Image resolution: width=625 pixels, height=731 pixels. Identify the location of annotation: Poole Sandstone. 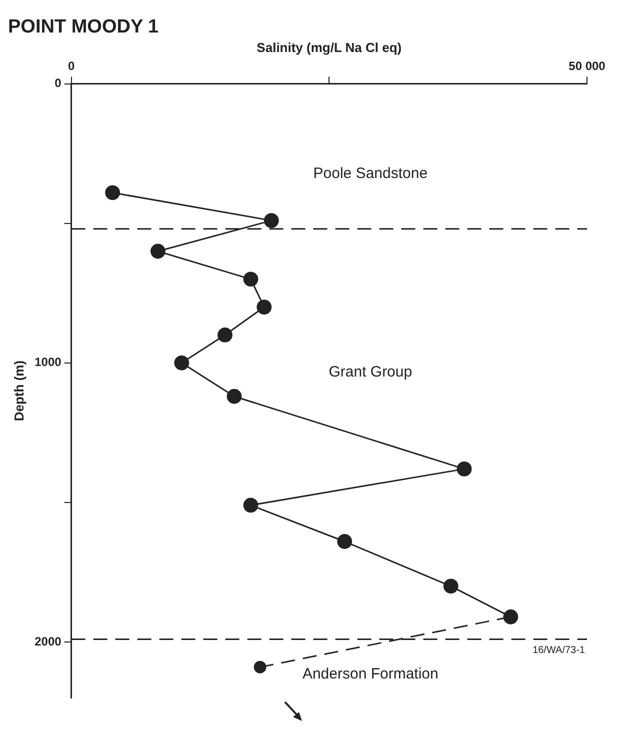
(370, 173).